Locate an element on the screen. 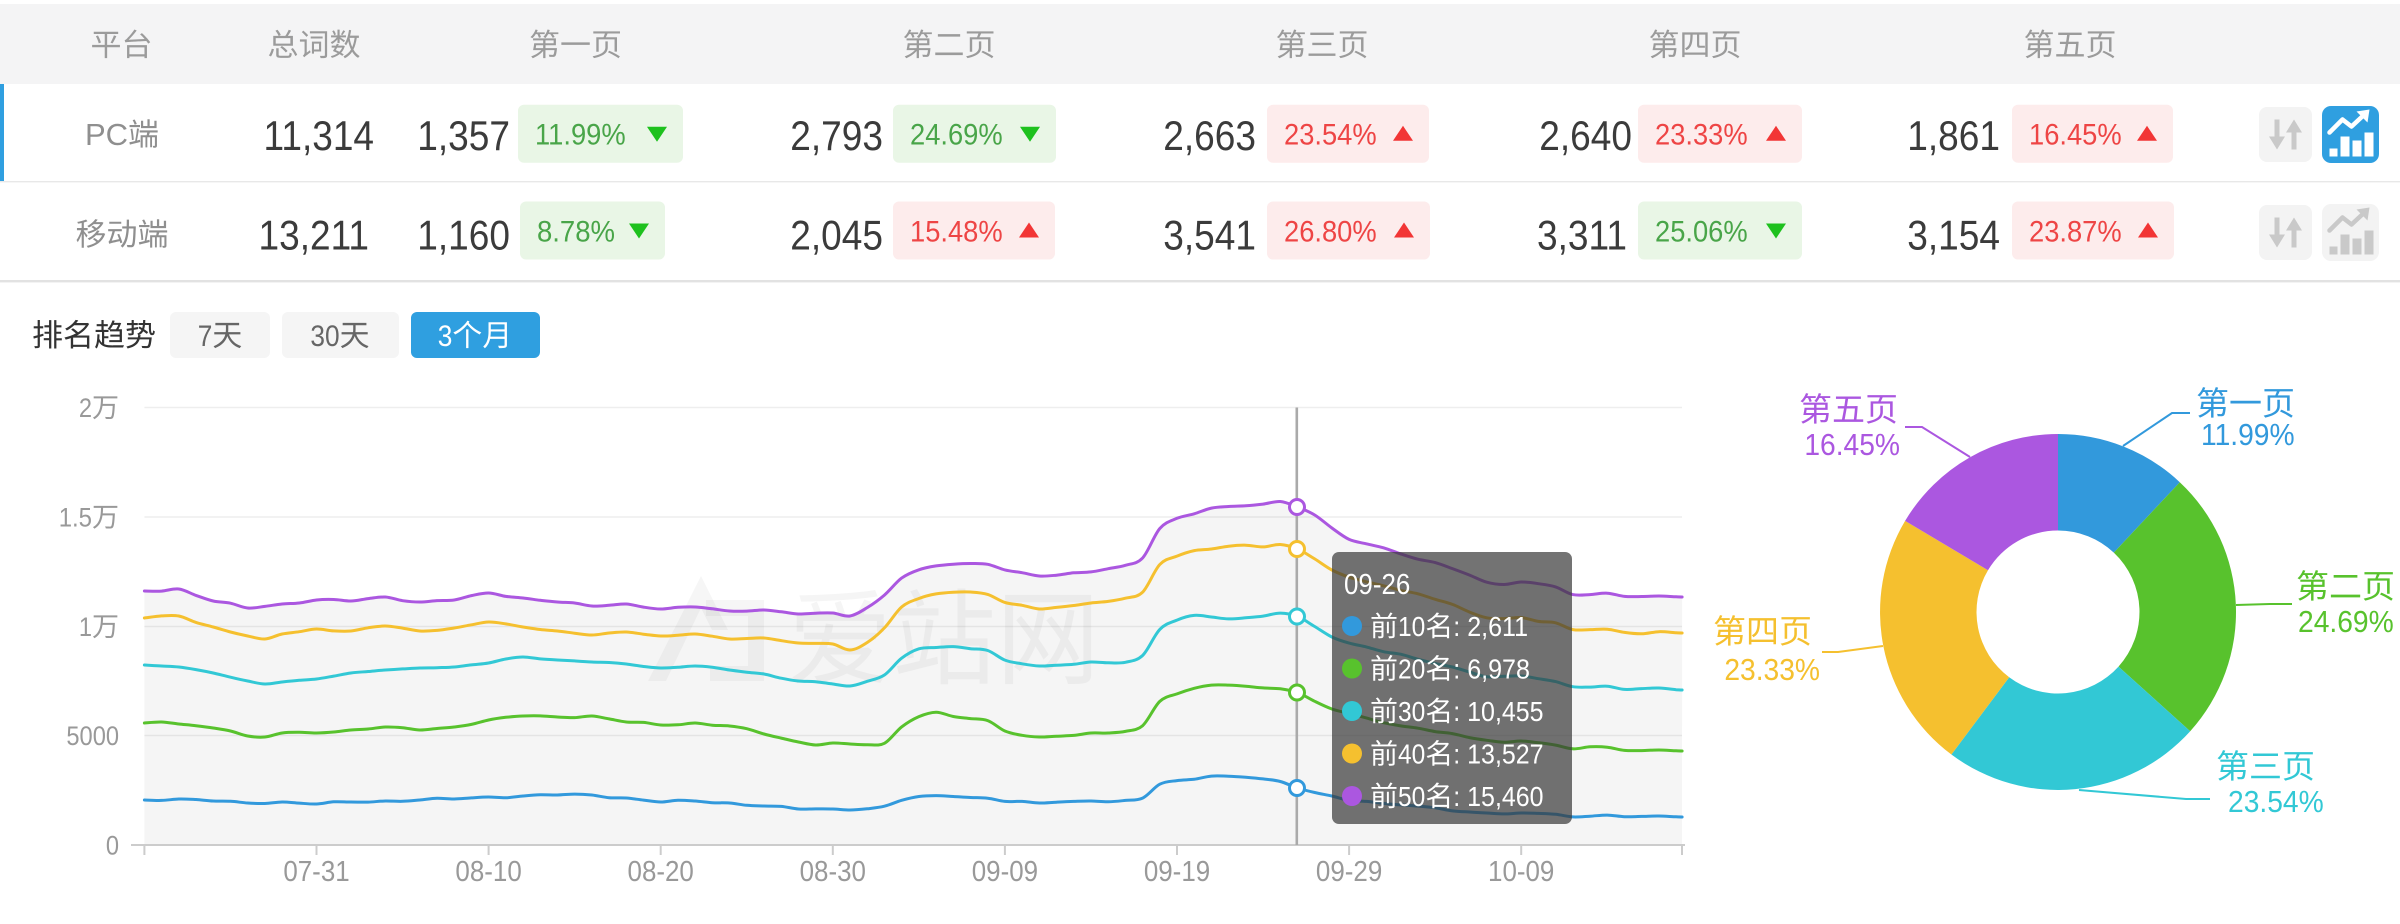  svg-text: 5000 is located at coordinates (92, 737).